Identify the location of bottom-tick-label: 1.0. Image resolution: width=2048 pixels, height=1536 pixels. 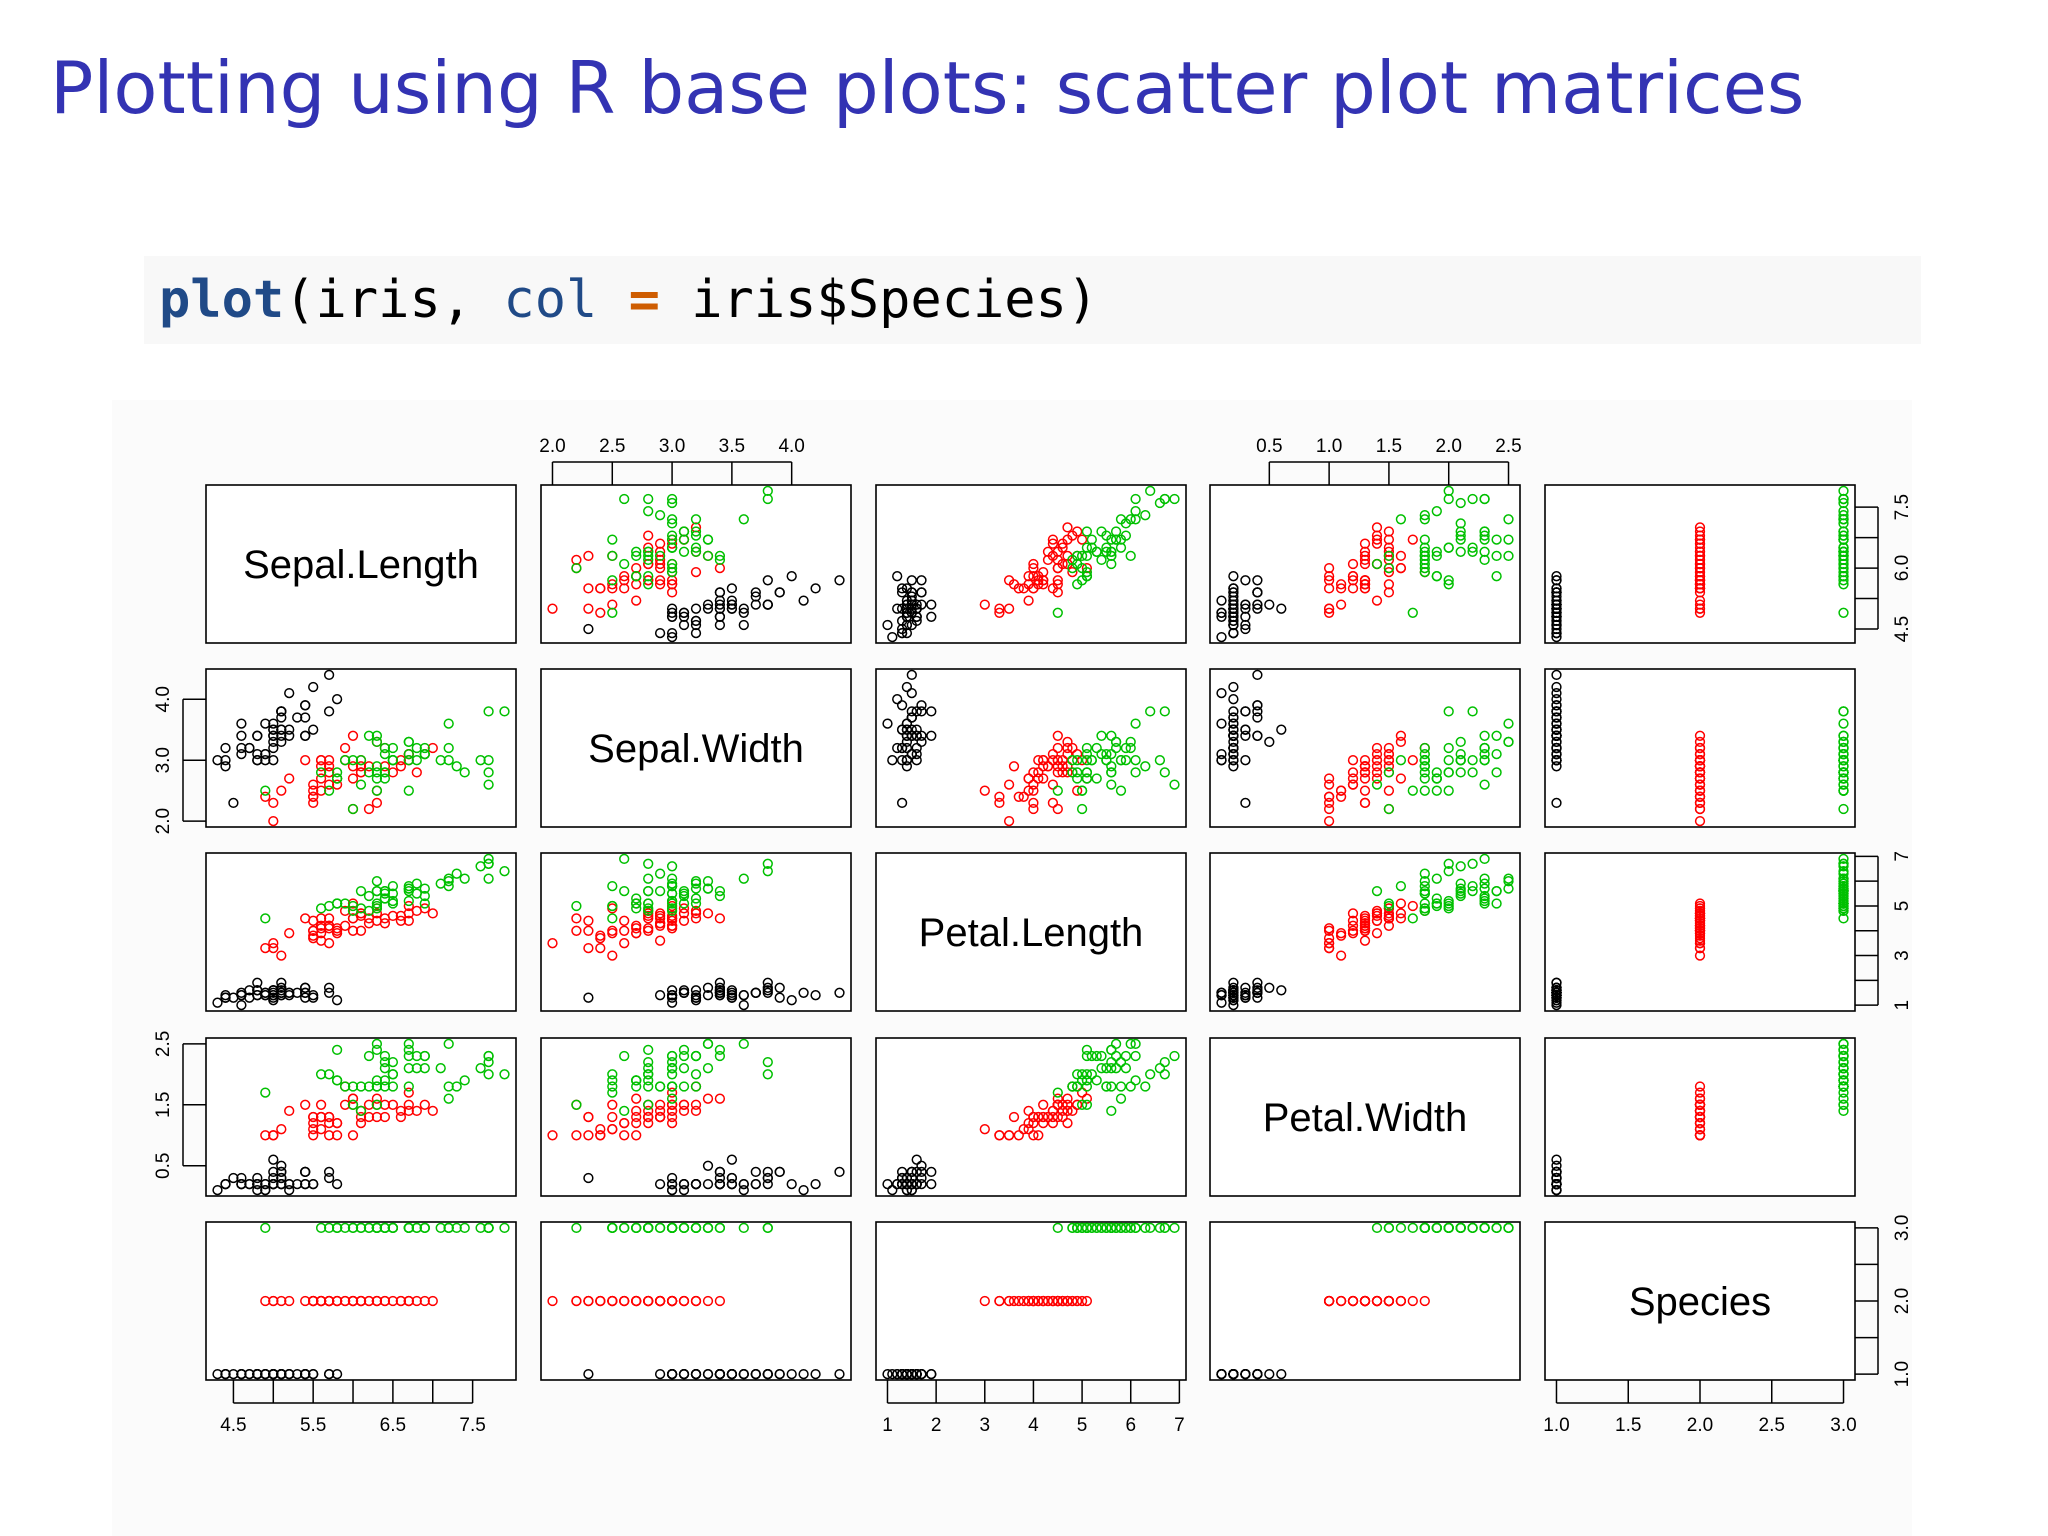
(1556, 1425).